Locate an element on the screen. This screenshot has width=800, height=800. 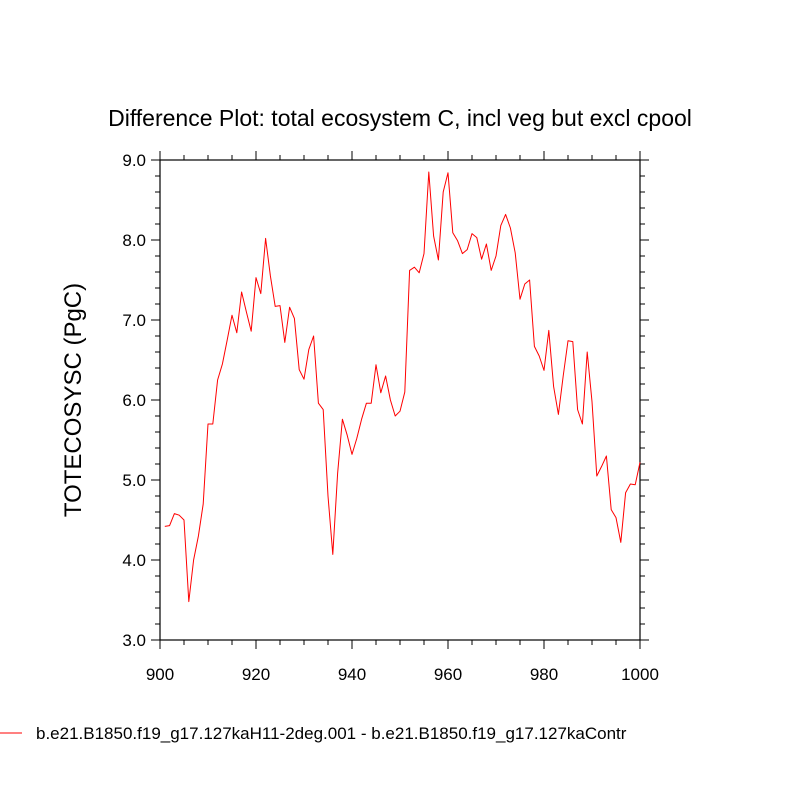
y-tick-label: 3.0 is located at coordinates (134, 640).